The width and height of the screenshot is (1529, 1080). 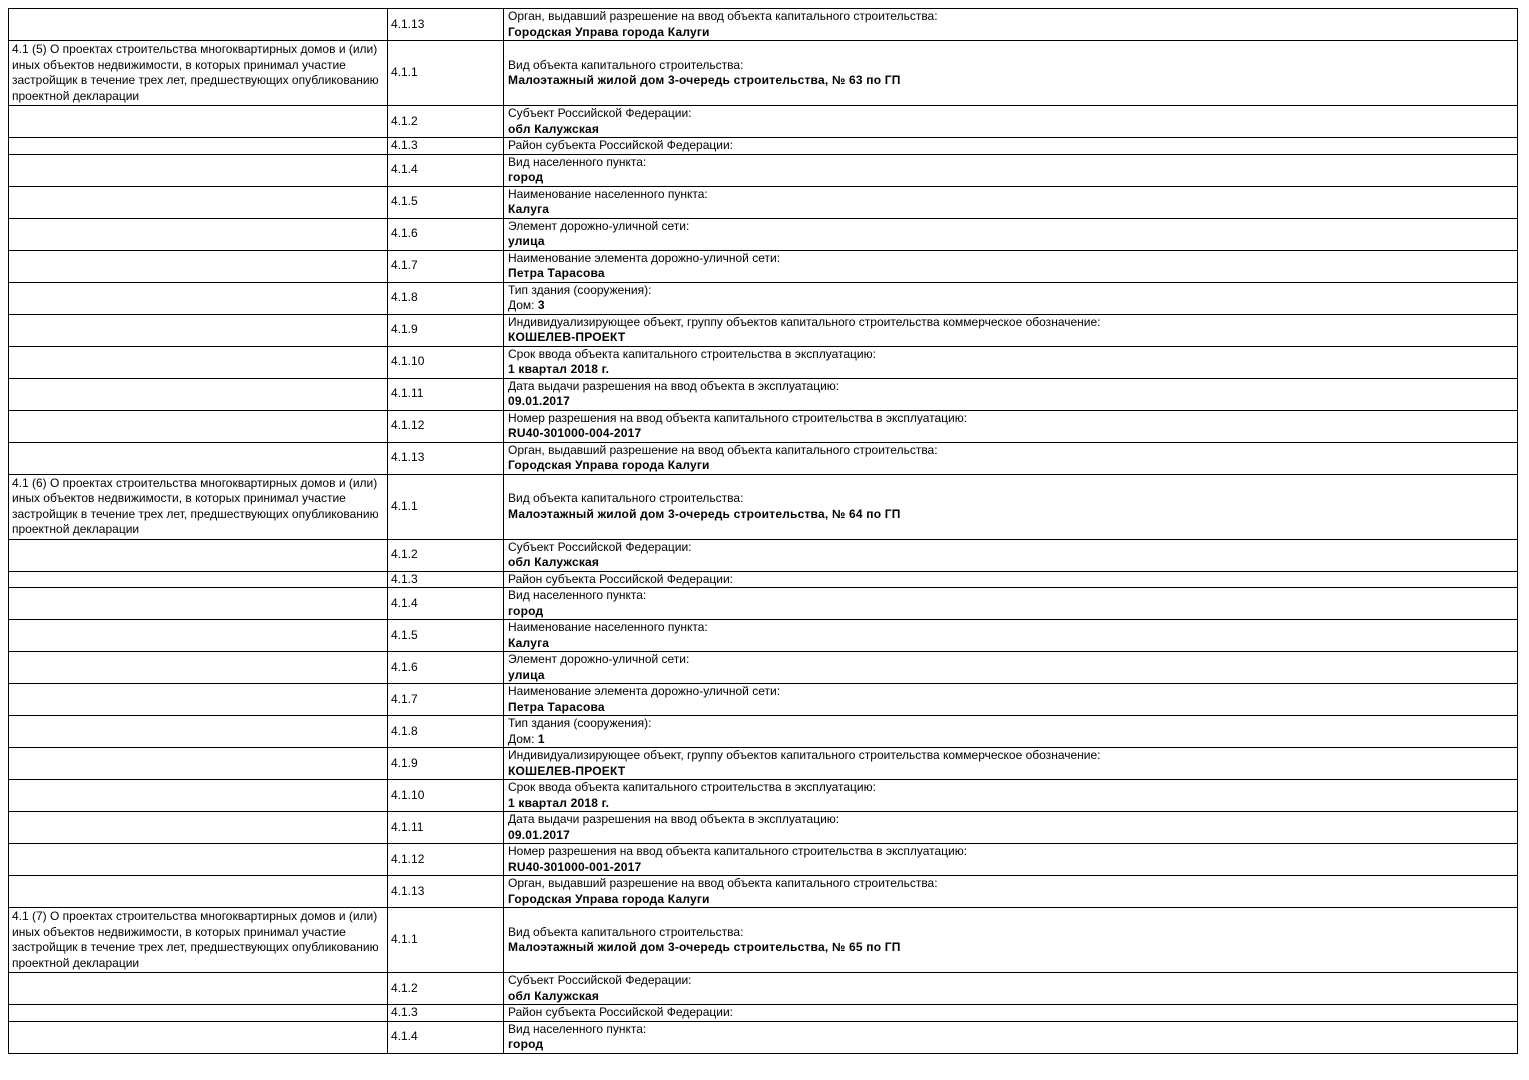 I want to click on row-code: 4.1.13, so click(x=408, y=890).